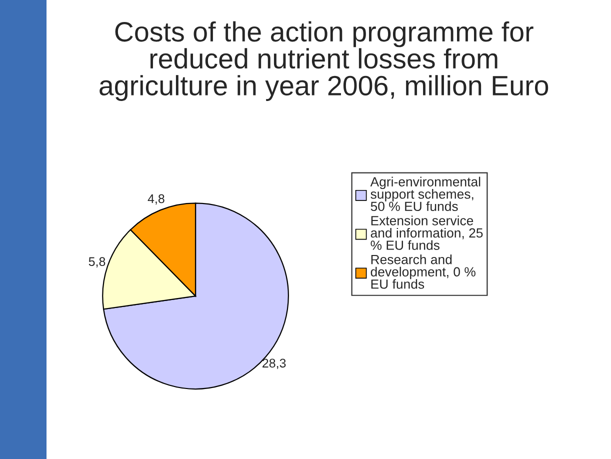  Describe the element at coordinates (426, 233) in the screenshot. I see `legend-label: Extension service and information, 25 % EU funds` at that location.